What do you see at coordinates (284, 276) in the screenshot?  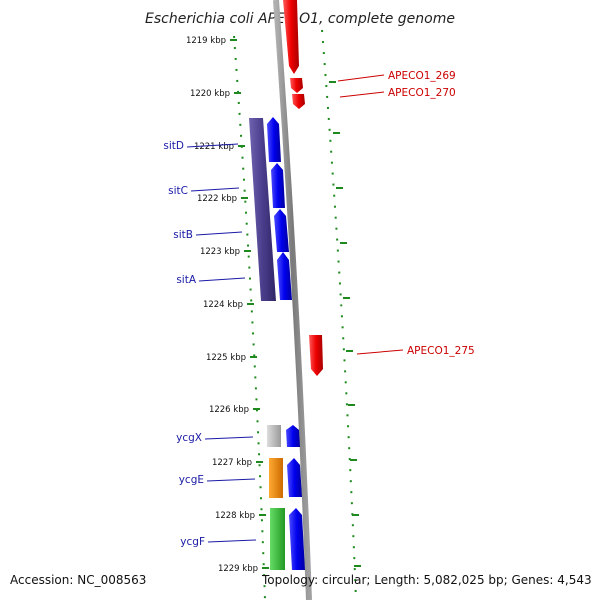 I see `gene-sitA` at bounding box center [284, 276].